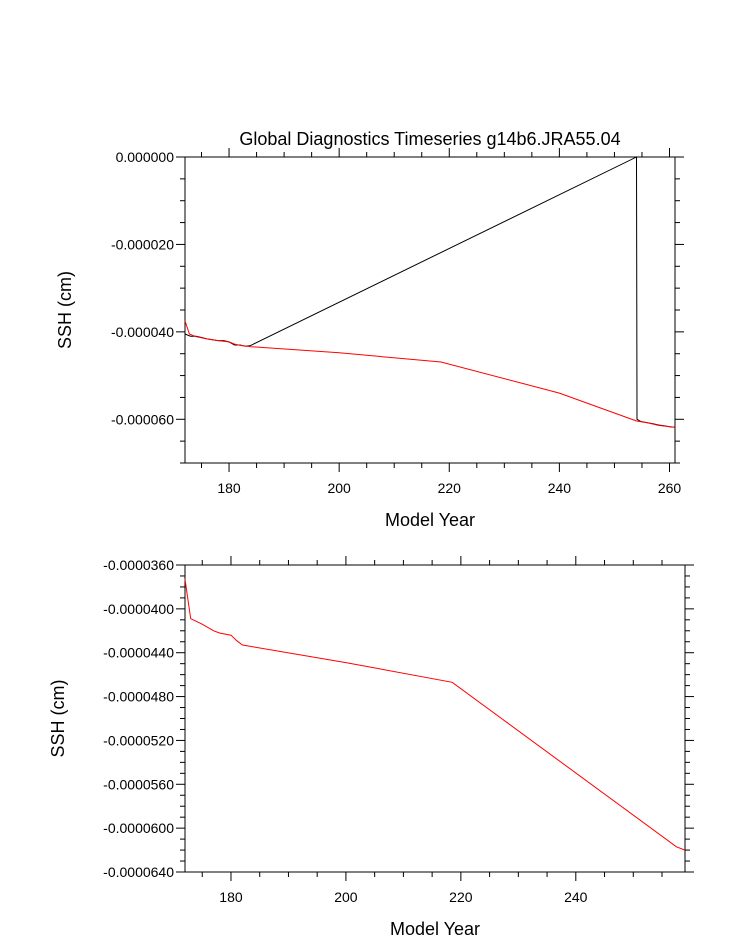 This screenshot has height=945, width=733. What do you see at coordinates (138, 872) in the screenshot?
I see `y-tick-label: -0.0000640` at bounding box center [138, 872].